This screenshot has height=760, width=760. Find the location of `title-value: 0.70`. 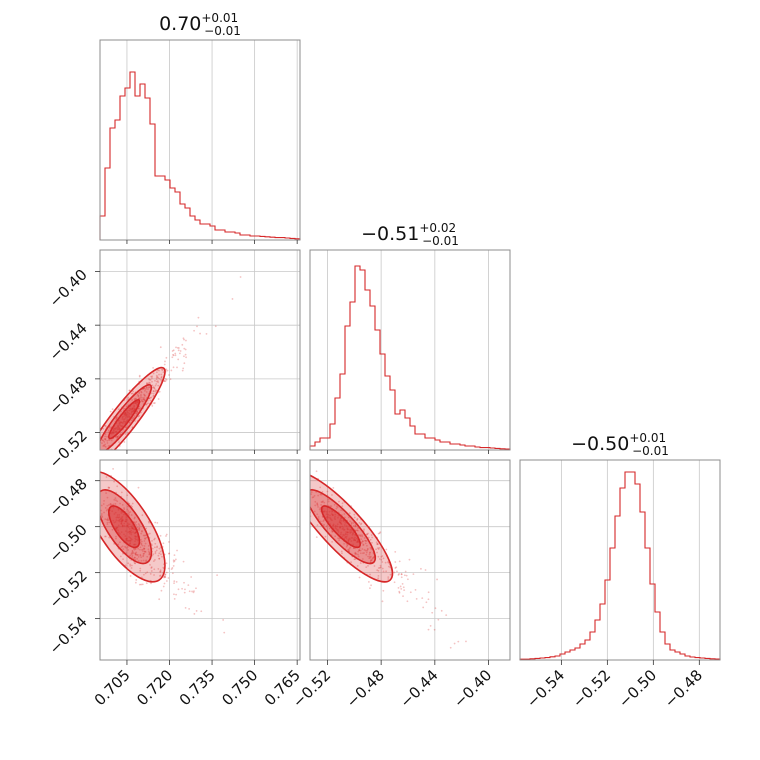

title-value: 0.70 is located at coordinates (180, 24).